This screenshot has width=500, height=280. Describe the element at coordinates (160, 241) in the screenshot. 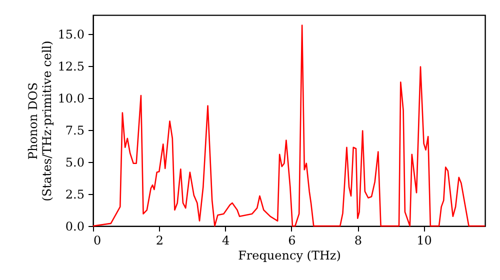

I see `x-tick-label: 2` at that location.